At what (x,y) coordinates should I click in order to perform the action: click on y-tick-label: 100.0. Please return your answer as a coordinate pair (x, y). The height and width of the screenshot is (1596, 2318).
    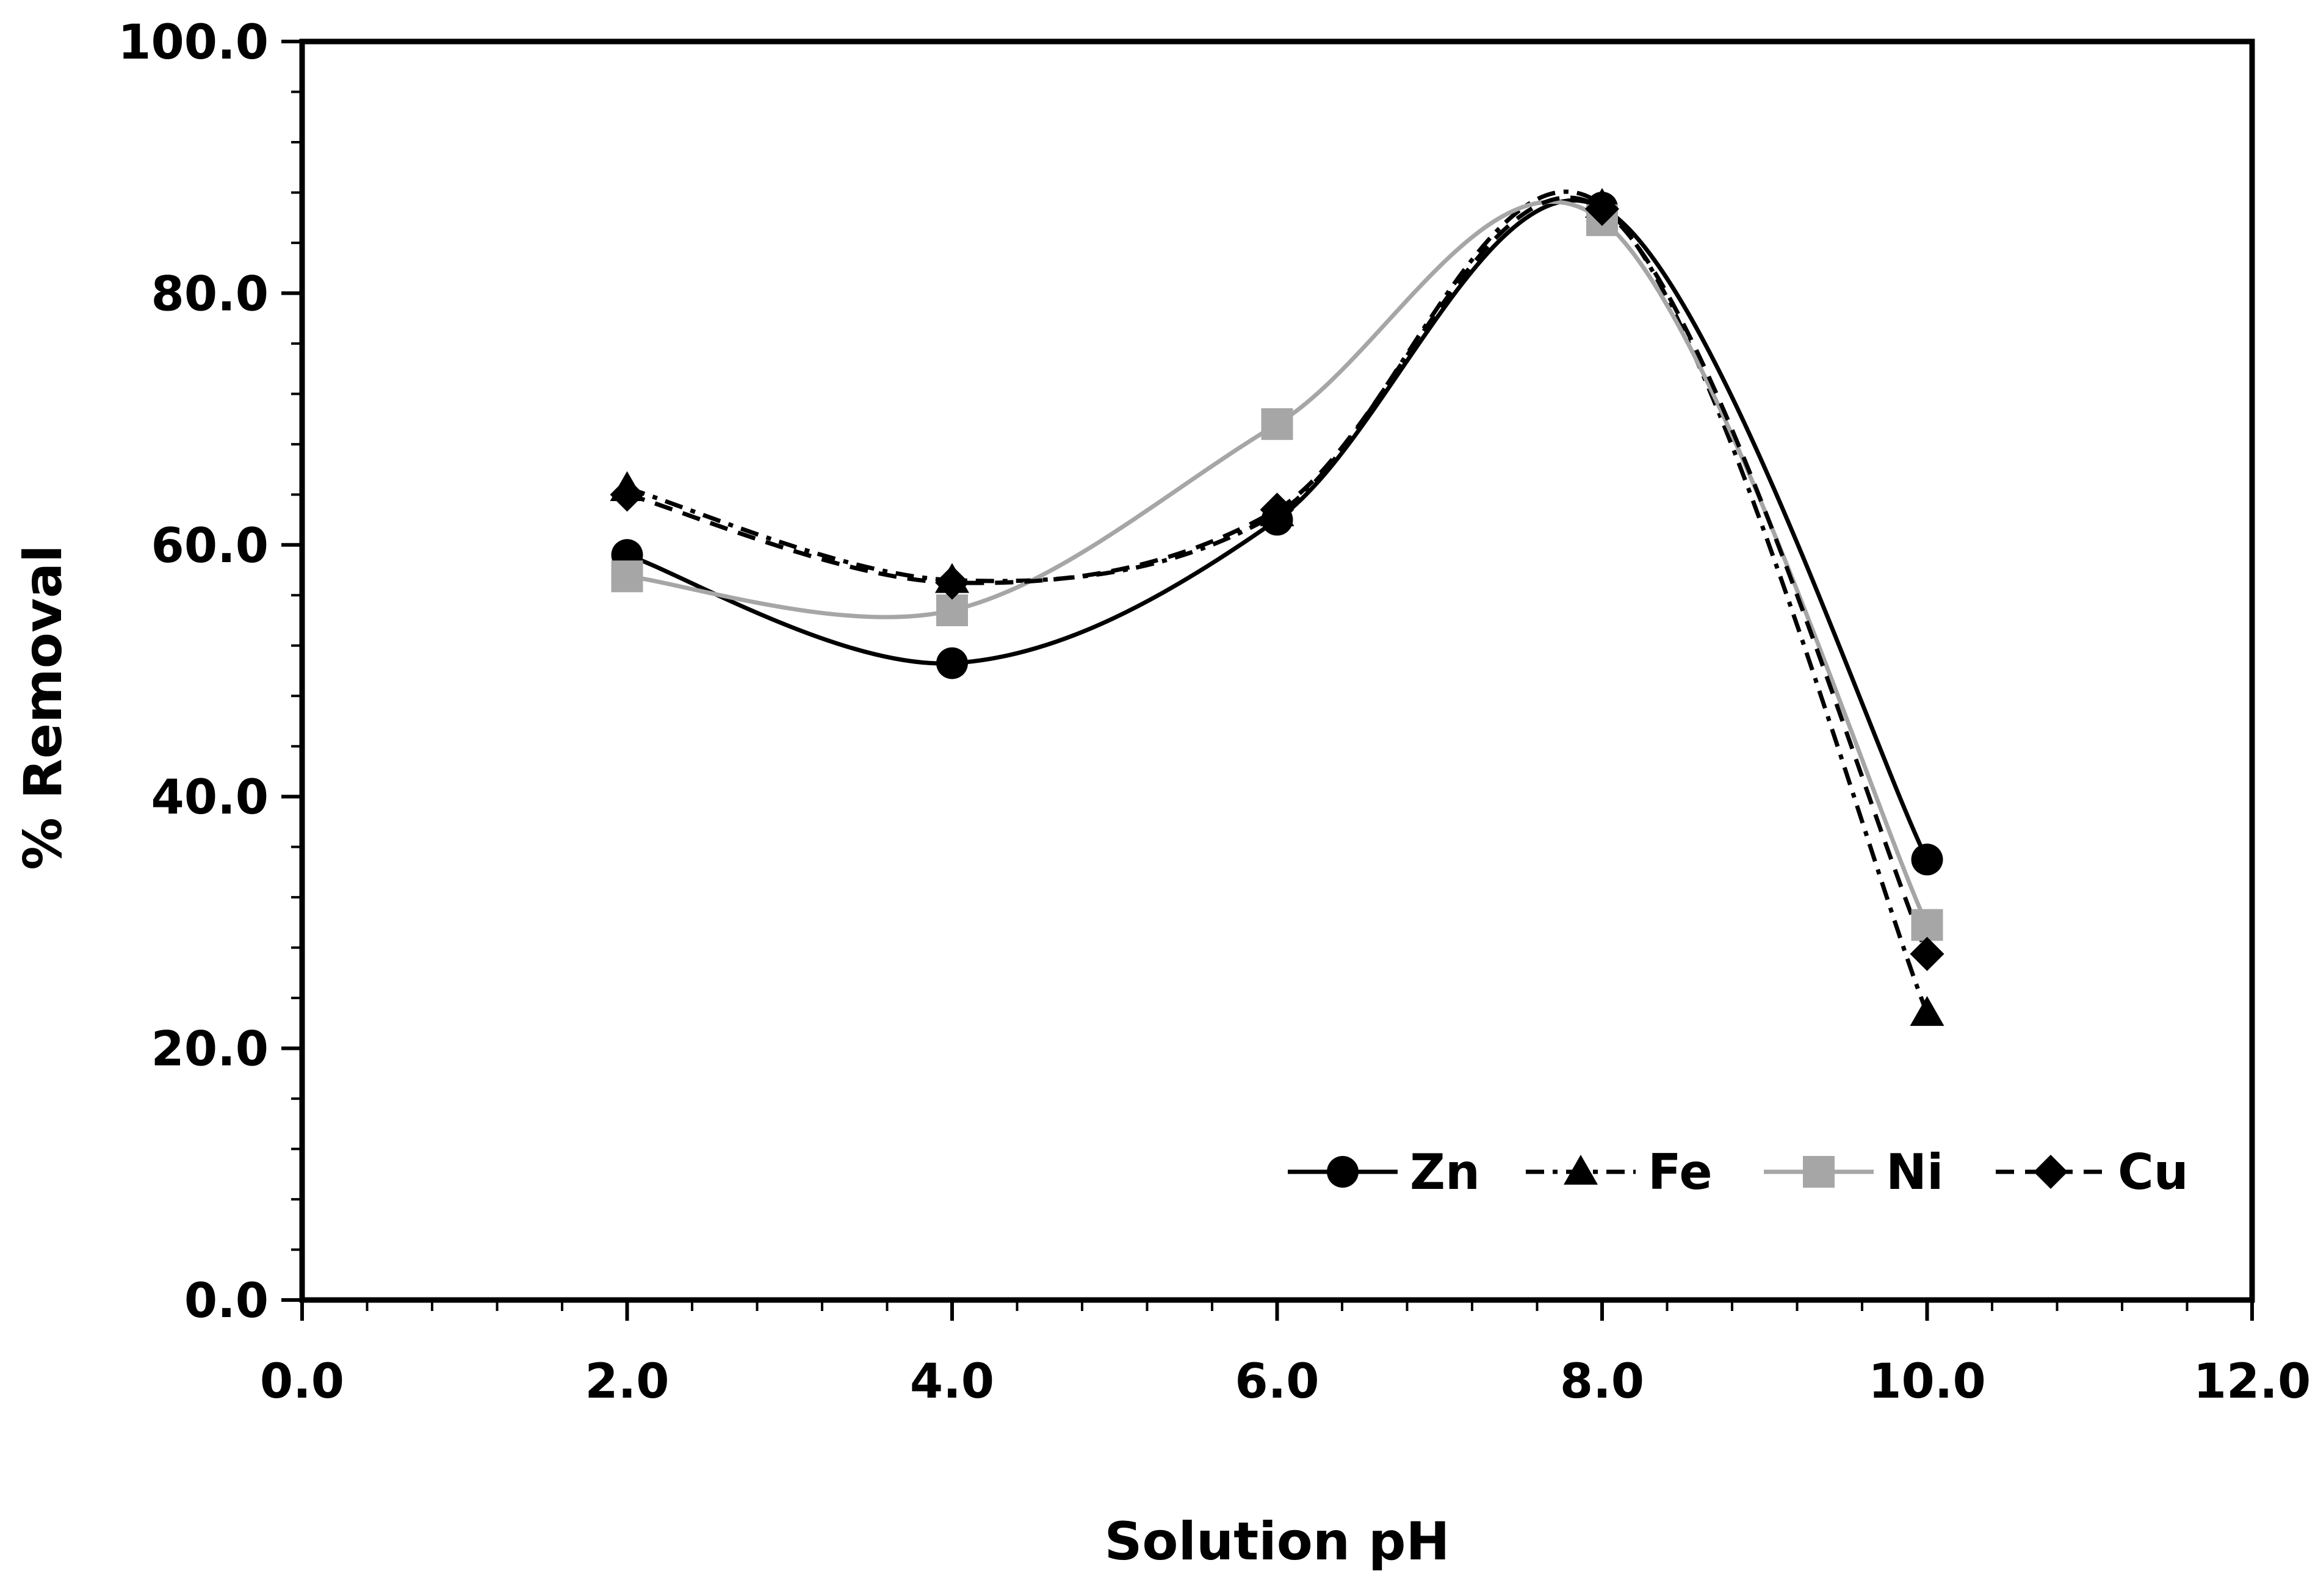
    Looking at the image, I should click on (193, 42).